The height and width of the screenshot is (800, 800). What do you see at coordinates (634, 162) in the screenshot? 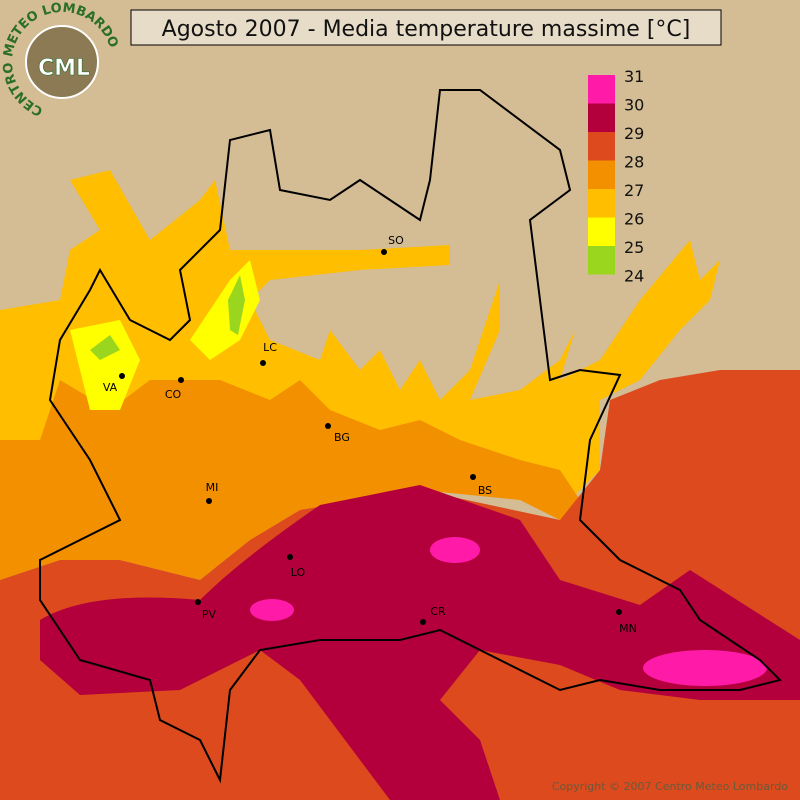
I see `legend-label: 28` at bounding box center [634, 162].